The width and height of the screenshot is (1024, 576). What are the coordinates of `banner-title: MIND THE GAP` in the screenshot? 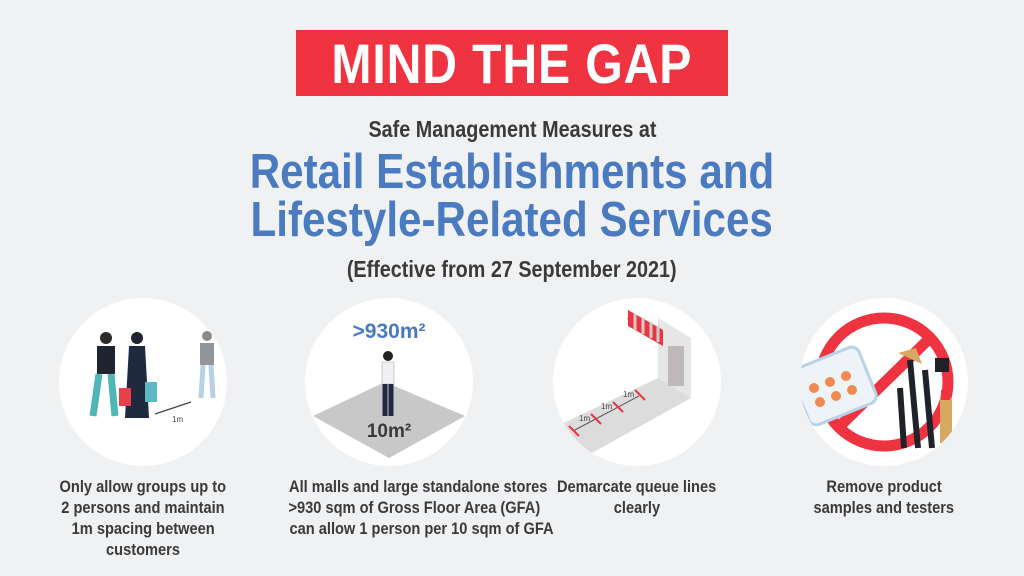 It's located at (512, 63).